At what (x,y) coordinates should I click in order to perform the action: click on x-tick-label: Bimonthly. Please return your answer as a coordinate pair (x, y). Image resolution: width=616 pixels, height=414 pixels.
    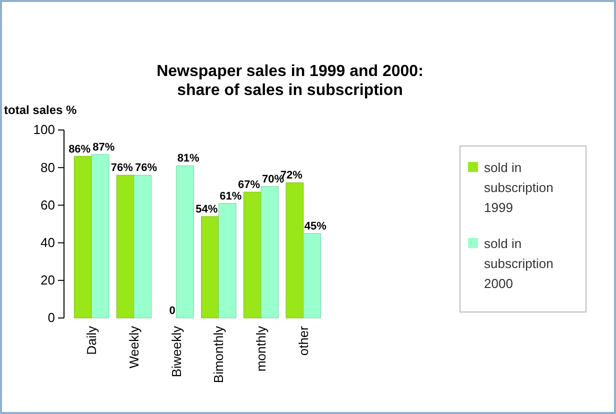
    Looking at the image, I should click on (218, 355).